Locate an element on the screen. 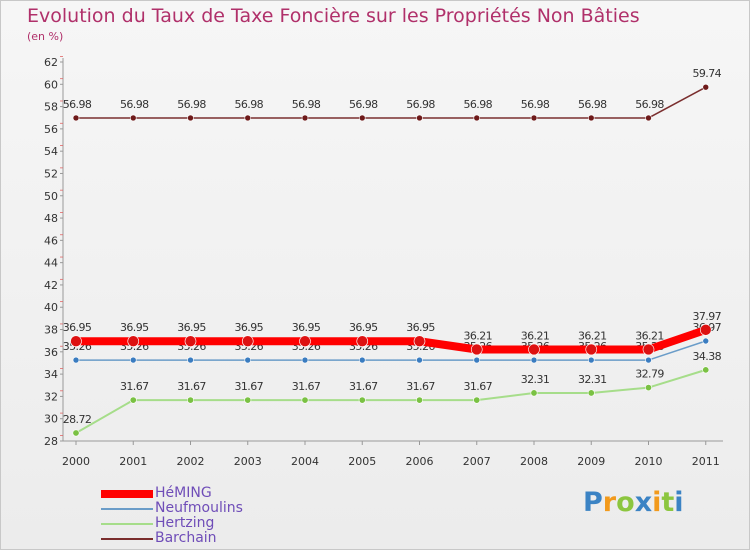  series-line-barchain is located at coordinates (391, 102).